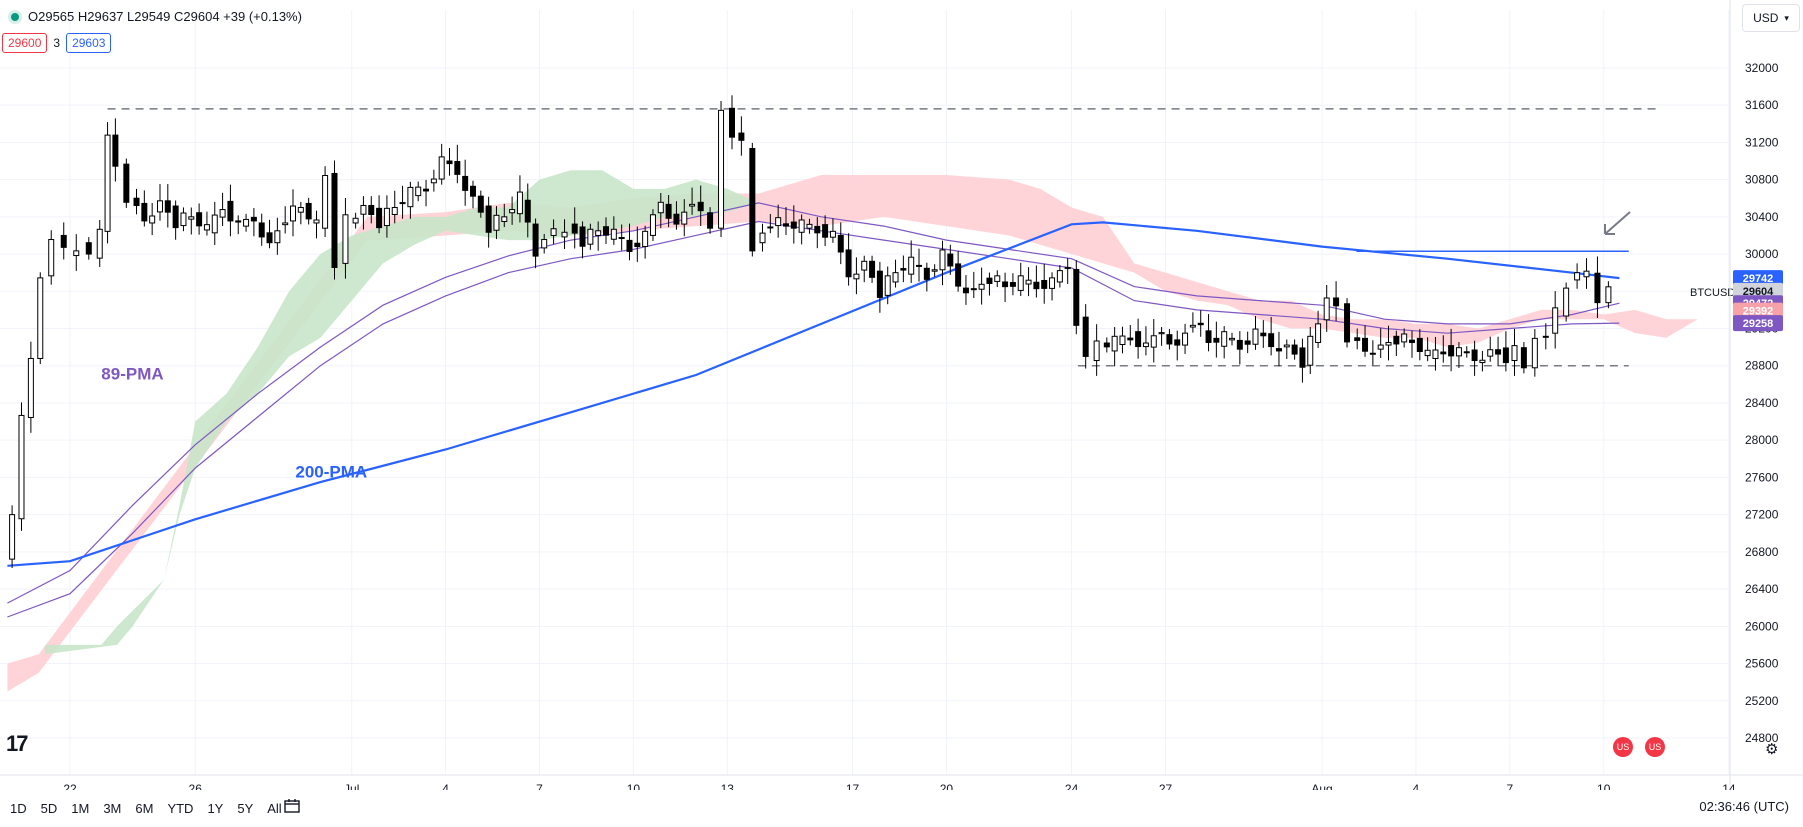  What do you see at coordinates (17, 743) in the screenshot?
I see `tradingview-logo: 17` at bounding box center [17, 743].